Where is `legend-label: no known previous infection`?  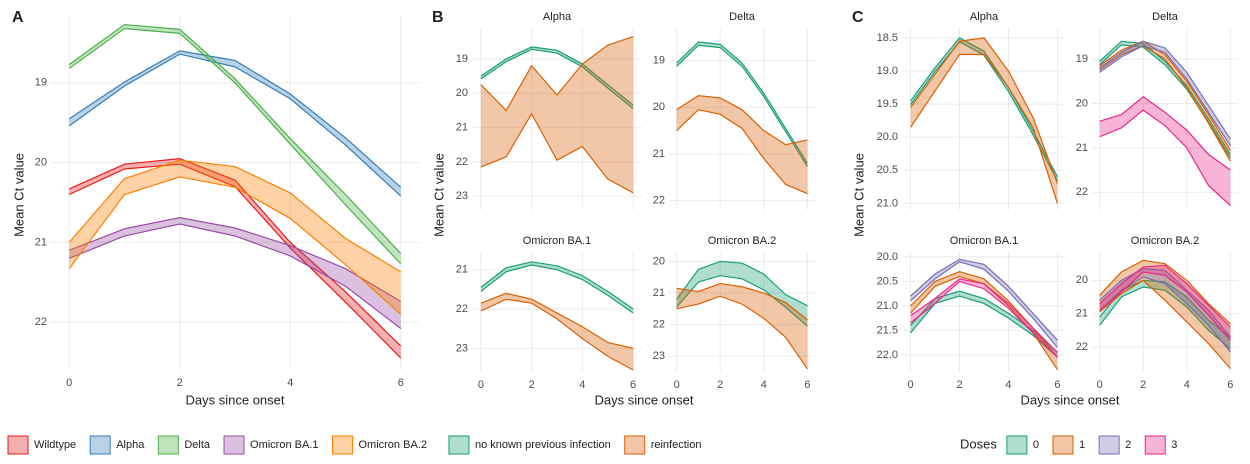 legend-label: no known previous infection is located at coordinates (543, 445).